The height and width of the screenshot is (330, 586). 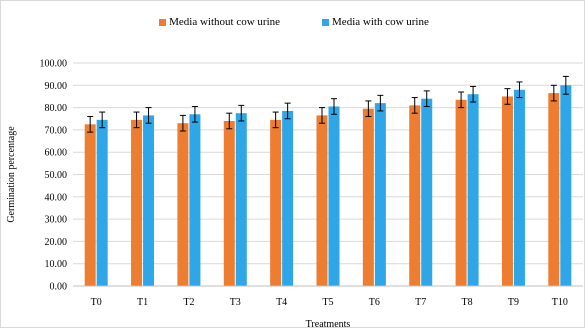 I want to click on legend-item-series-1: Media without cow urine, so click(x=219, y=22).